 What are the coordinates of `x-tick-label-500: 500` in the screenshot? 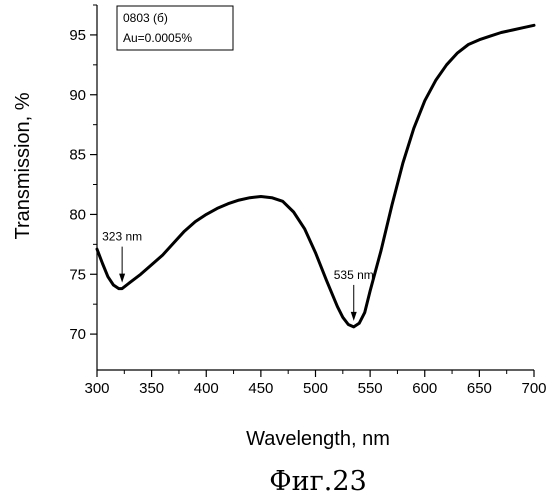 It's located at (315, 388).